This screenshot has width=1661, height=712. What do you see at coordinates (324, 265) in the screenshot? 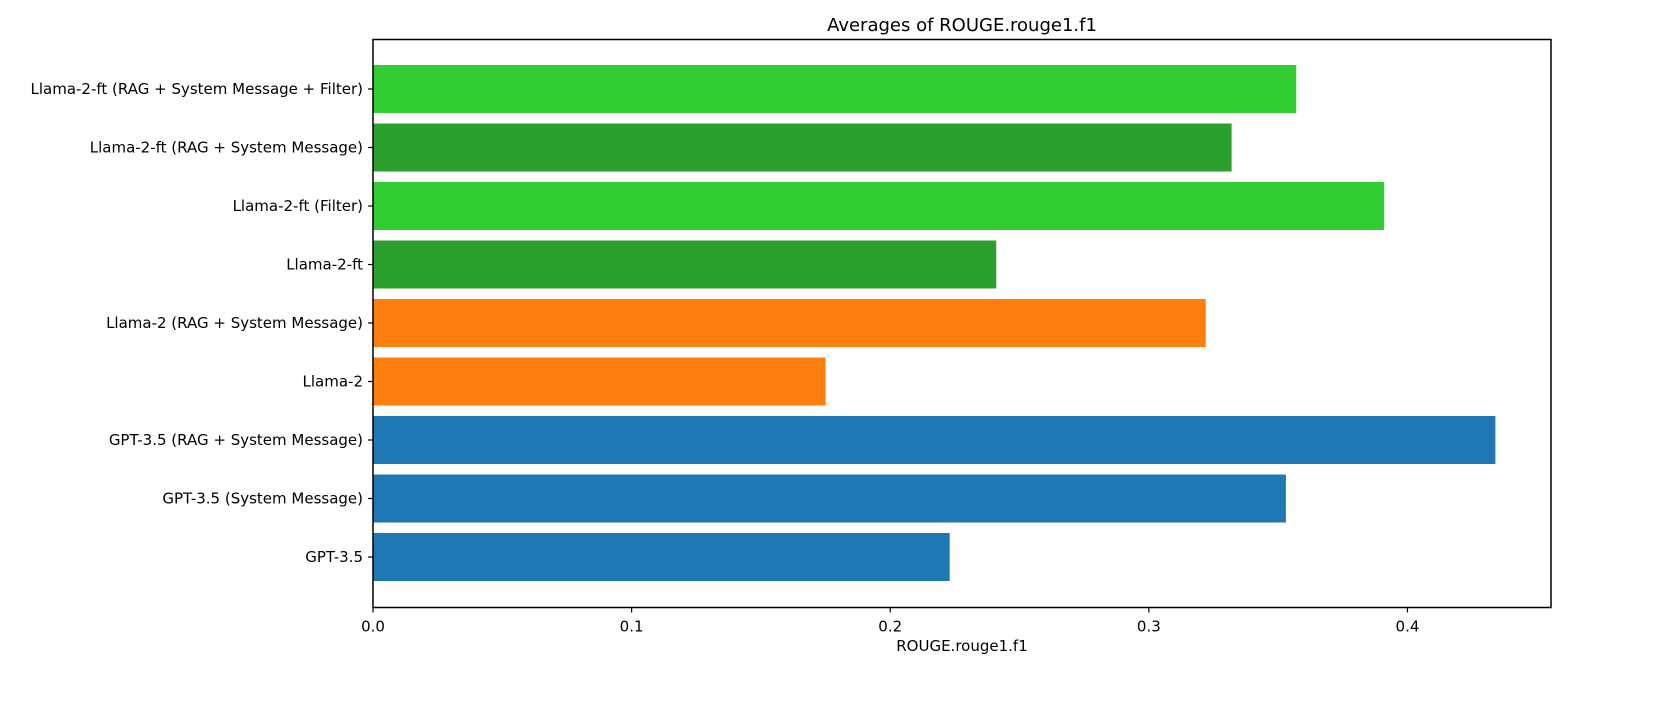
I see `y-tick-label: Llama-2-ft` at bounding box center [324, 265].